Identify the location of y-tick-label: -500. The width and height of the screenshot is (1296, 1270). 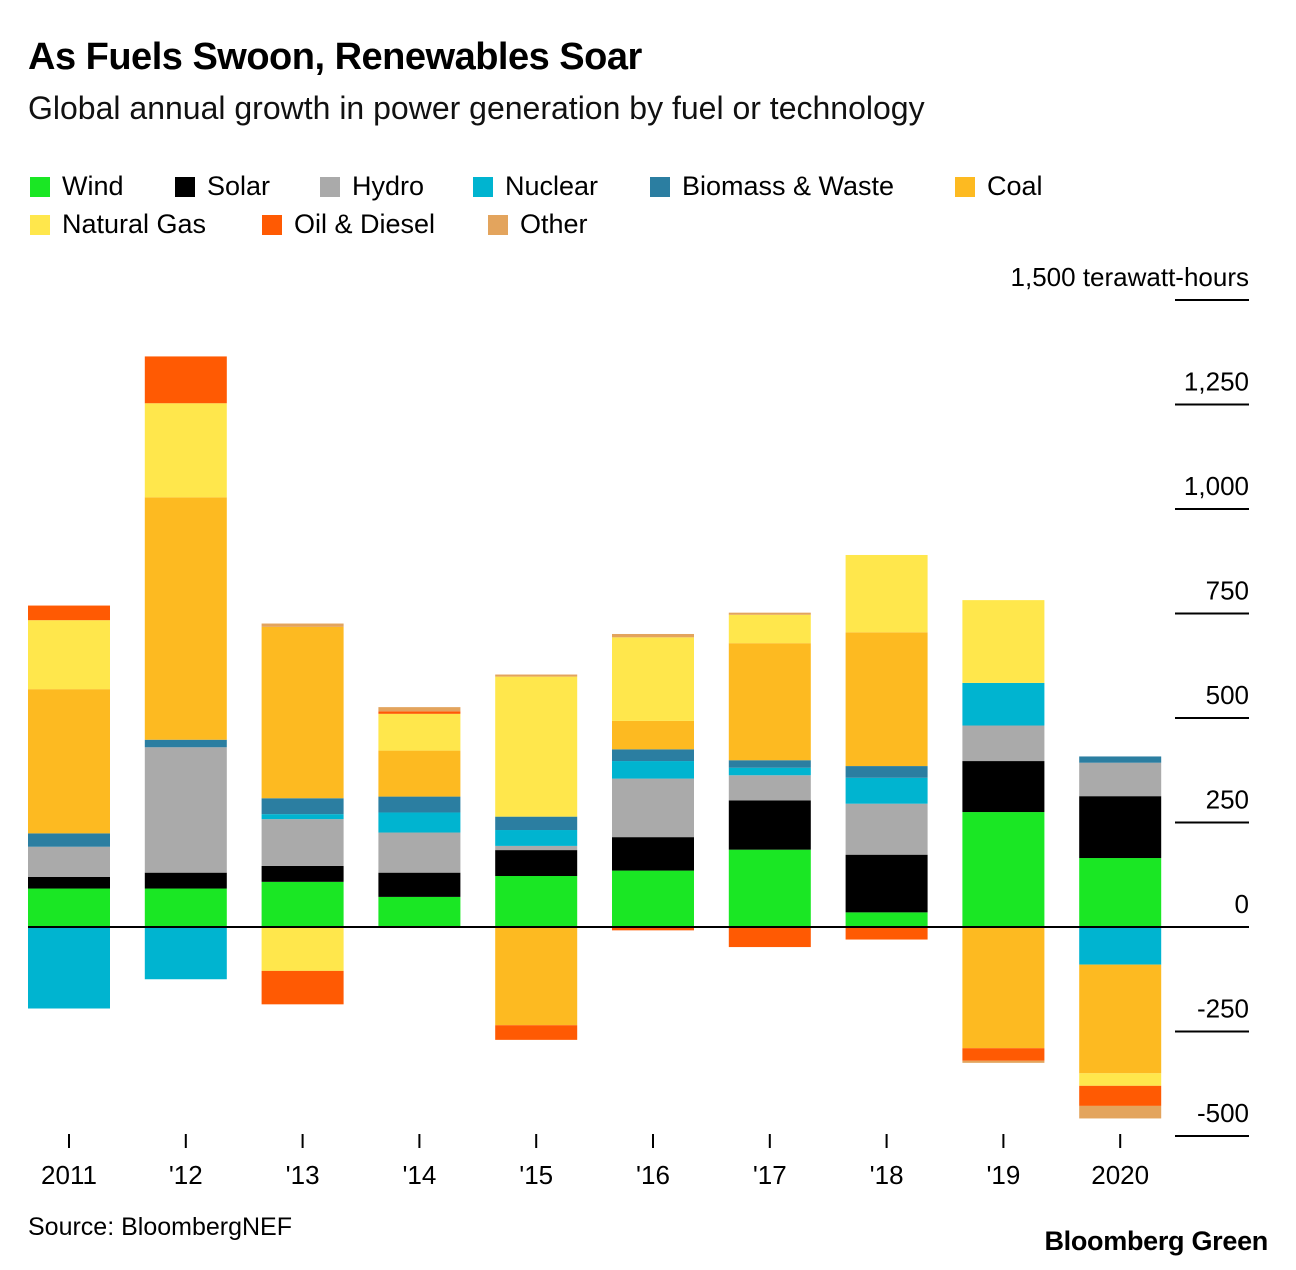
(1223, 1113).